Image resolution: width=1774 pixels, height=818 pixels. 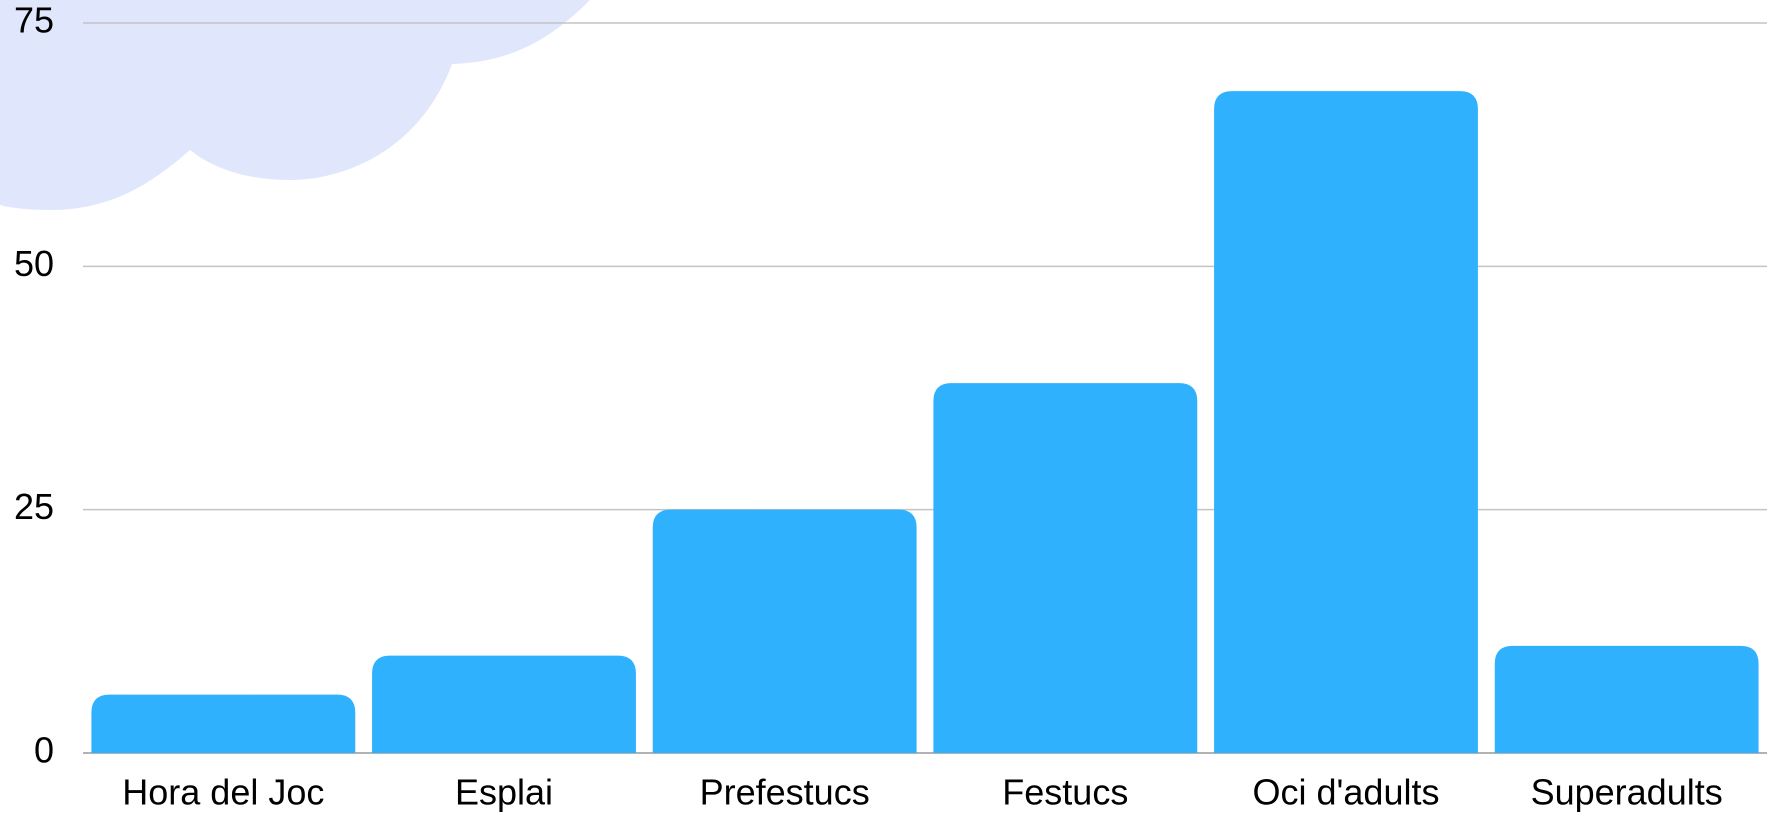 I want to click on x-tick-label: Hora del Joc, so click(x=223, y=792).